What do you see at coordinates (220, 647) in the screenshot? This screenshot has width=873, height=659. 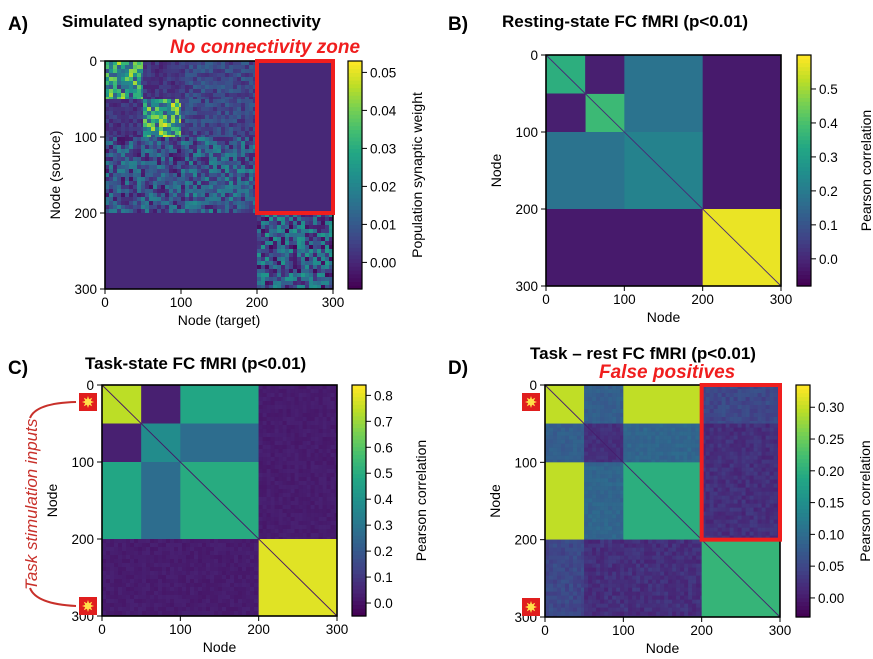 I see `x-axis-label: Node` at bounding box center [220, 647].